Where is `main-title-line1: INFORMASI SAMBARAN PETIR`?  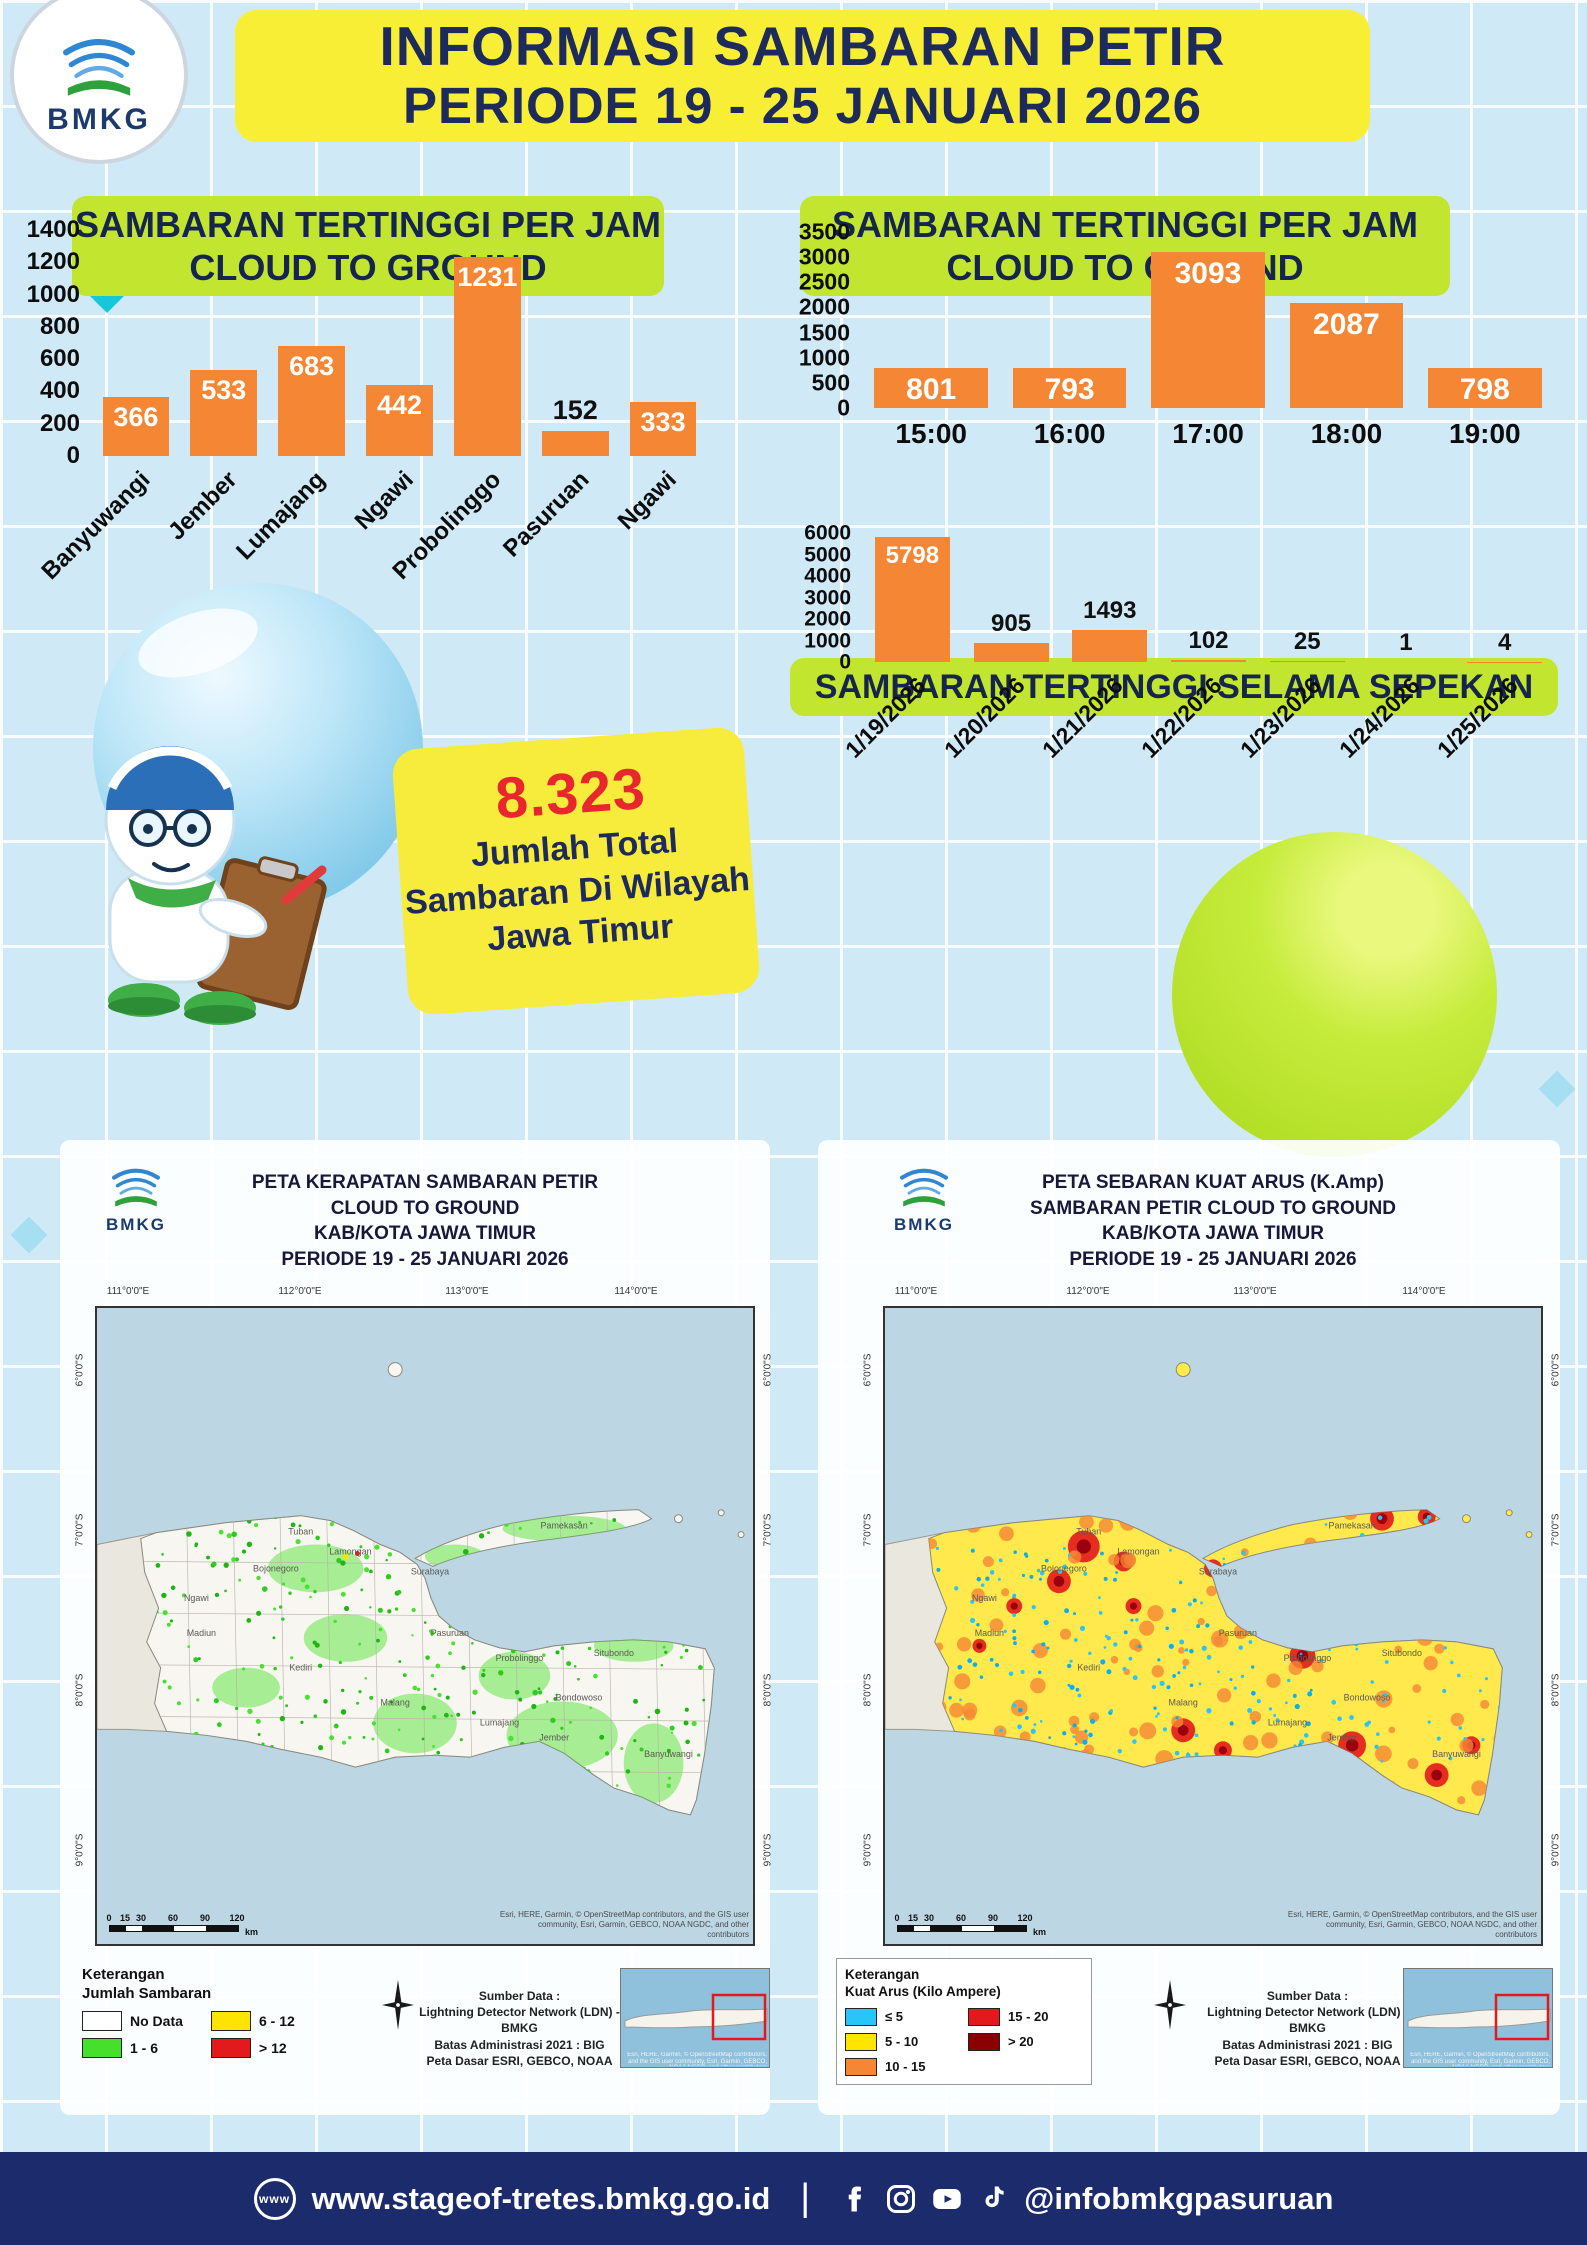 main-title-line1: INFORMASI SAMBARAN PETIR is located at coordinates (802, 46).